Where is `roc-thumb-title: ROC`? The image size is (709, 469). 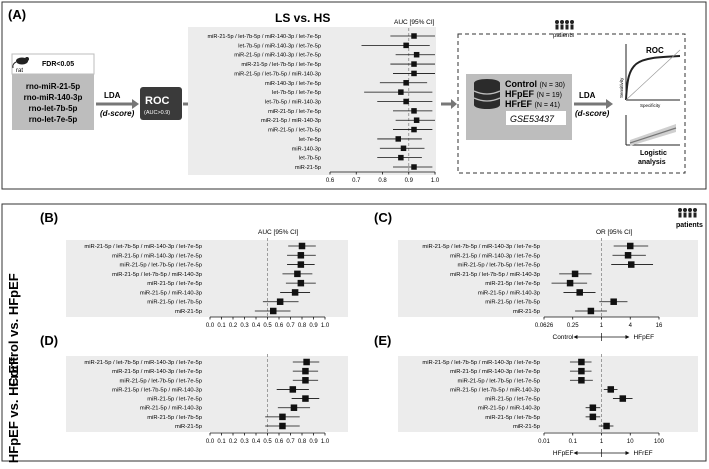 roc-thumb-title: ROC is located at coordinates (655, 50).